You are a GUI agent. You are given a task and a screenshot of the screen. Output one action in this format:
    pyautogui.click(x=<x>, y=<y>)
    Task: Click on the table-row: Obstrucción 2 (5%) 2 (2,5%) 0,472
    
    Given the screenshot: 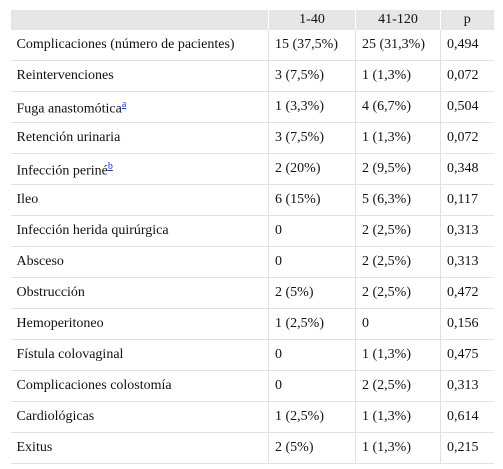 What is the action you would take?
    pyautogui.click(x=252, y=293)
    